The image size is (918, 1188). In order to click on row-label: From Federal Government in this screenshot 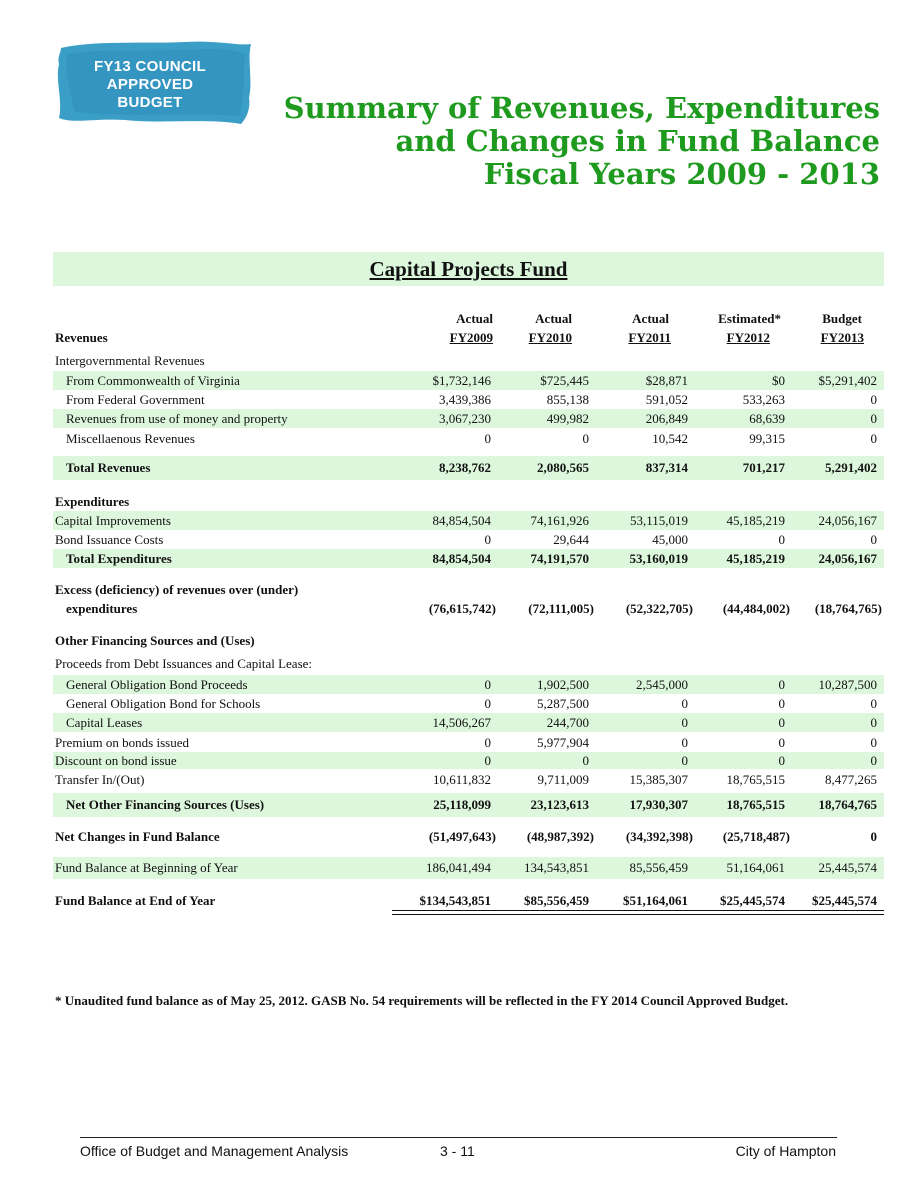, I will do `click(135, 399)`.